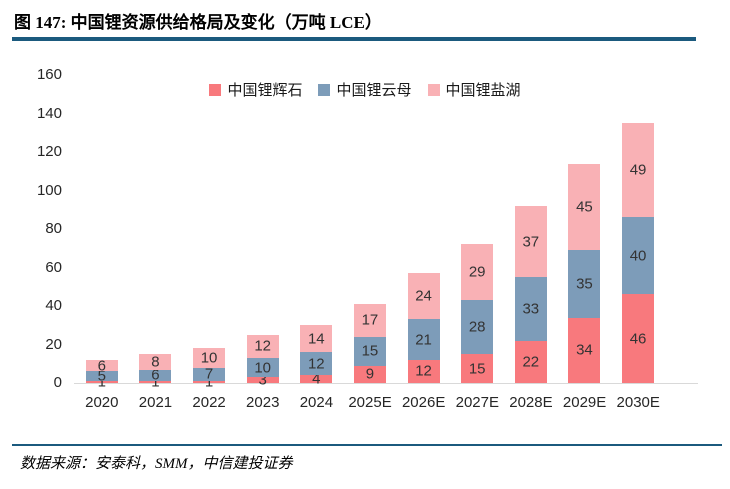 Image resolution: width=730 pixels, height=489 pixels. I want to click on bar-segment-label: 34, so click(584, 350).